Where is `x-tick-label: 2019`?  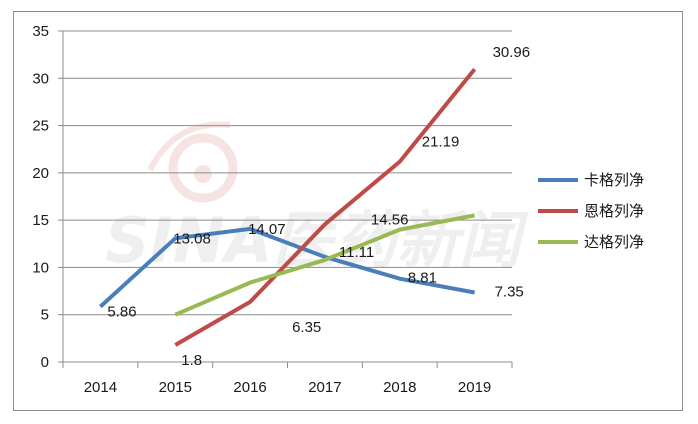
x-tick-label: 2019 is located at coordinates (474, 387).